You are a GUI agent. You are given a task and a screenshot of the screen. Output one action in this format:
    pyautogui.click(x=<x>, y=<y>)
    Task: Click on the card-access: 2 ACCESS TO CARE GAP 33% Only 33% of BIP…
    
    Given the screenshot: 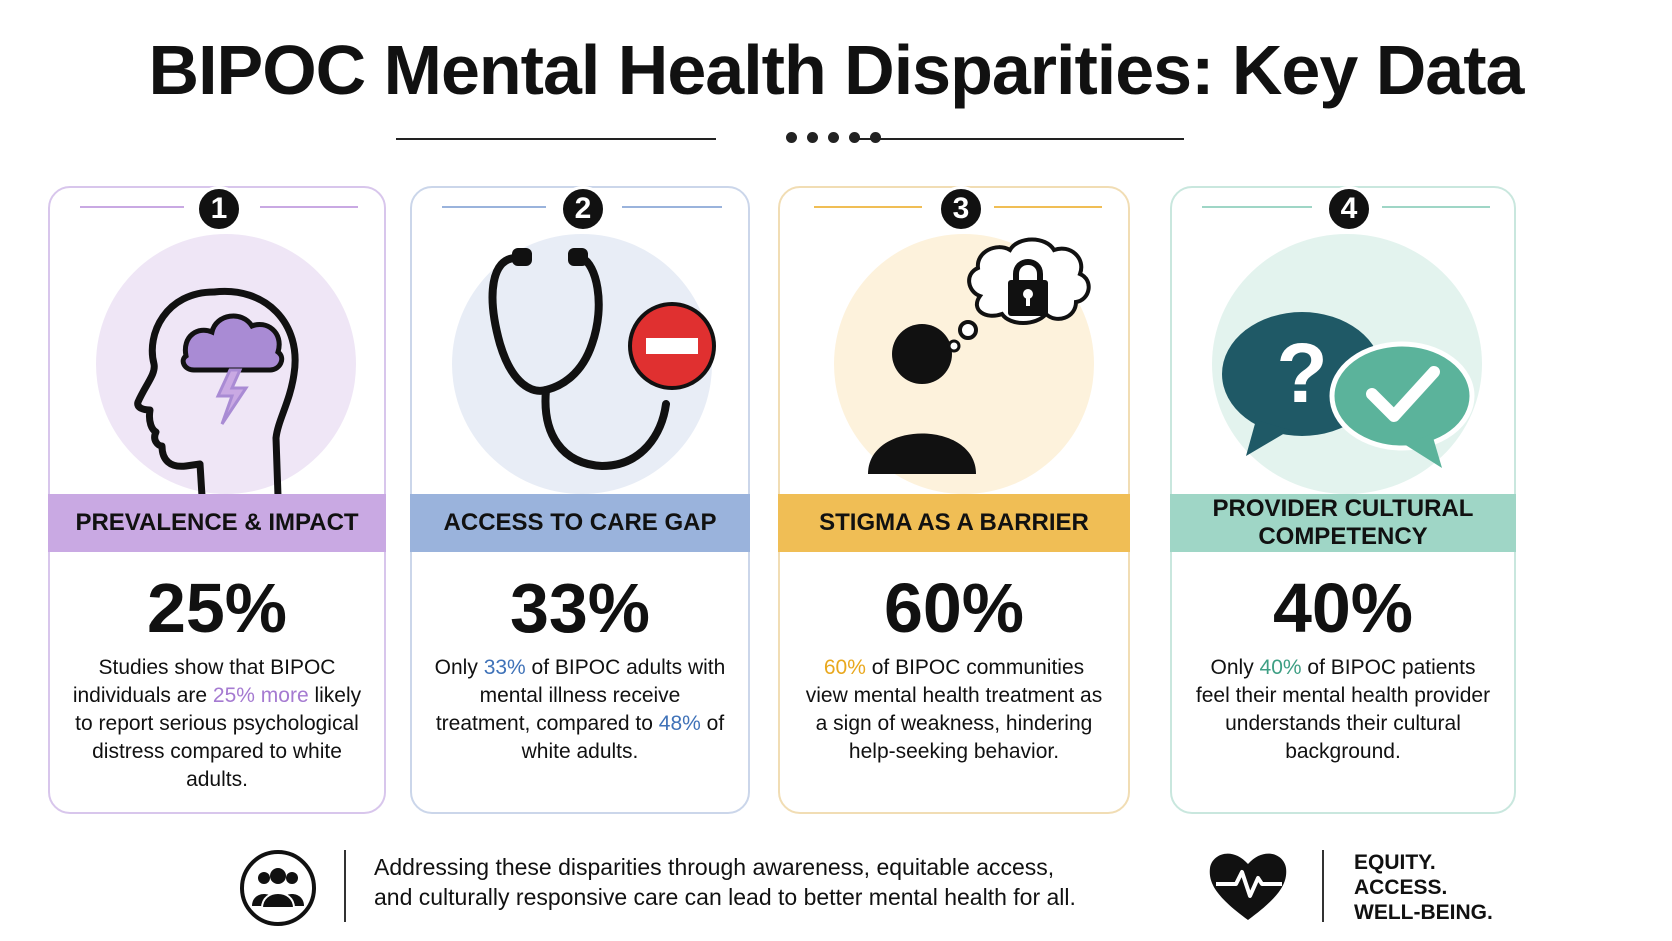 What is the action you would take?
    pyautogui.click(x=580, y=500)
    